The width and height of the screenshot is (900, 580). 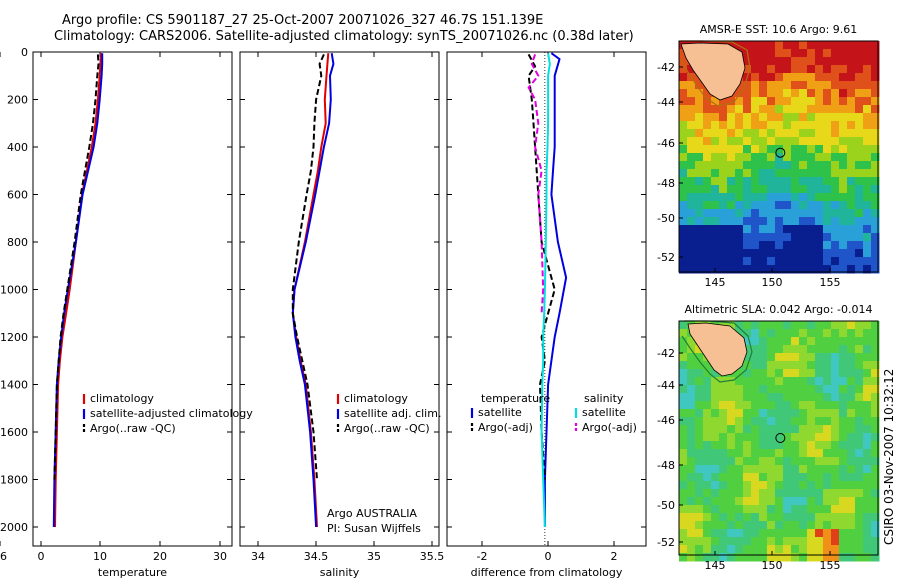 What do you see at coordinates (547, 572) in the screenshot?
I see `x-axis-label: difference from climatology` at bounding box center [547, 572].